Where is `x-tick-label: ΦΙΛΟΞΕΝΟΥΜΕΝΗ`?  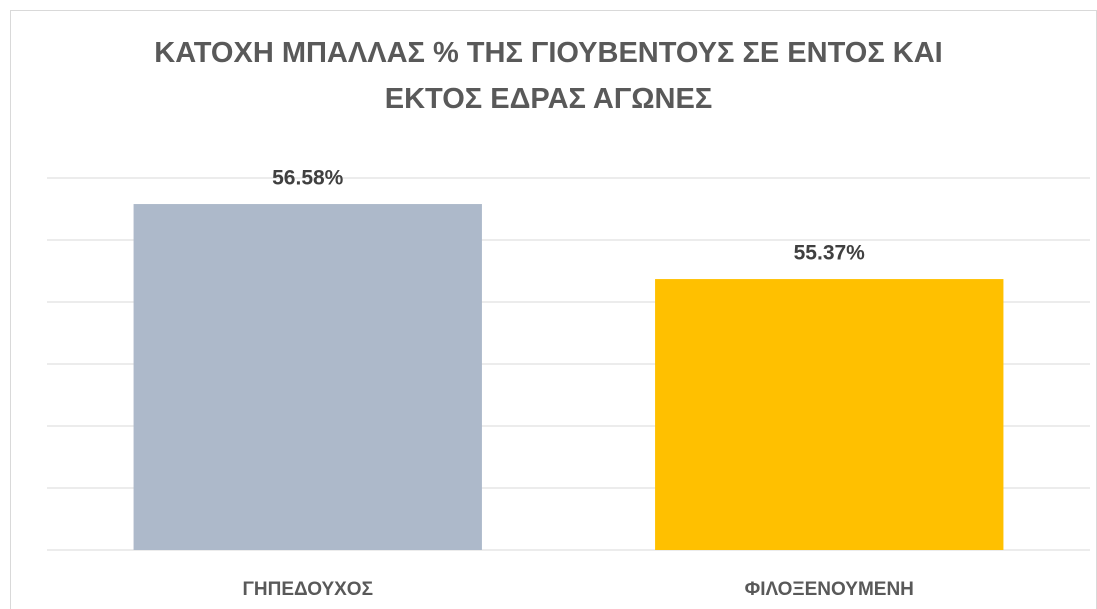
x-tick-label: ΦΙΛΟΞΕΝΟΥΜΕΝΗ is located at coordinates (829, 589).